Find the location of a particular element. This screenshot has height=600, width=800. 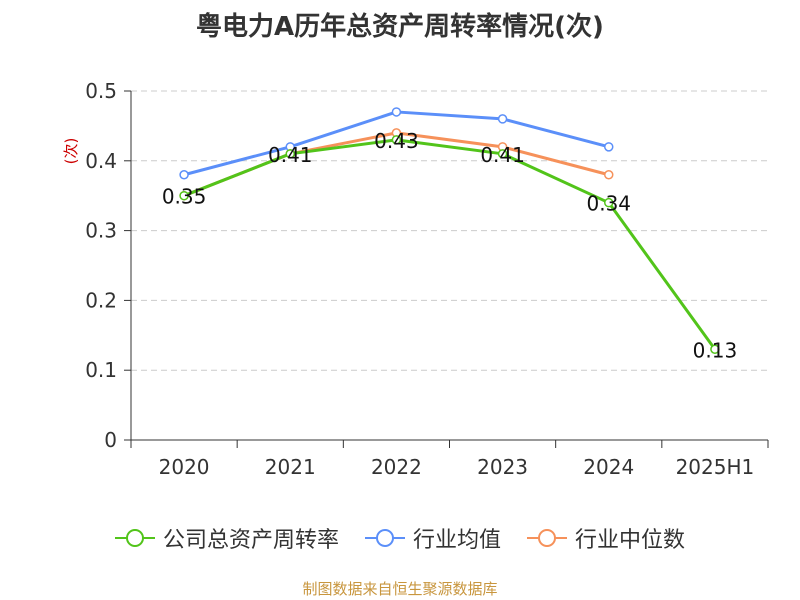

y-tick-label: 0.5 is located at coordinates (101, 91).